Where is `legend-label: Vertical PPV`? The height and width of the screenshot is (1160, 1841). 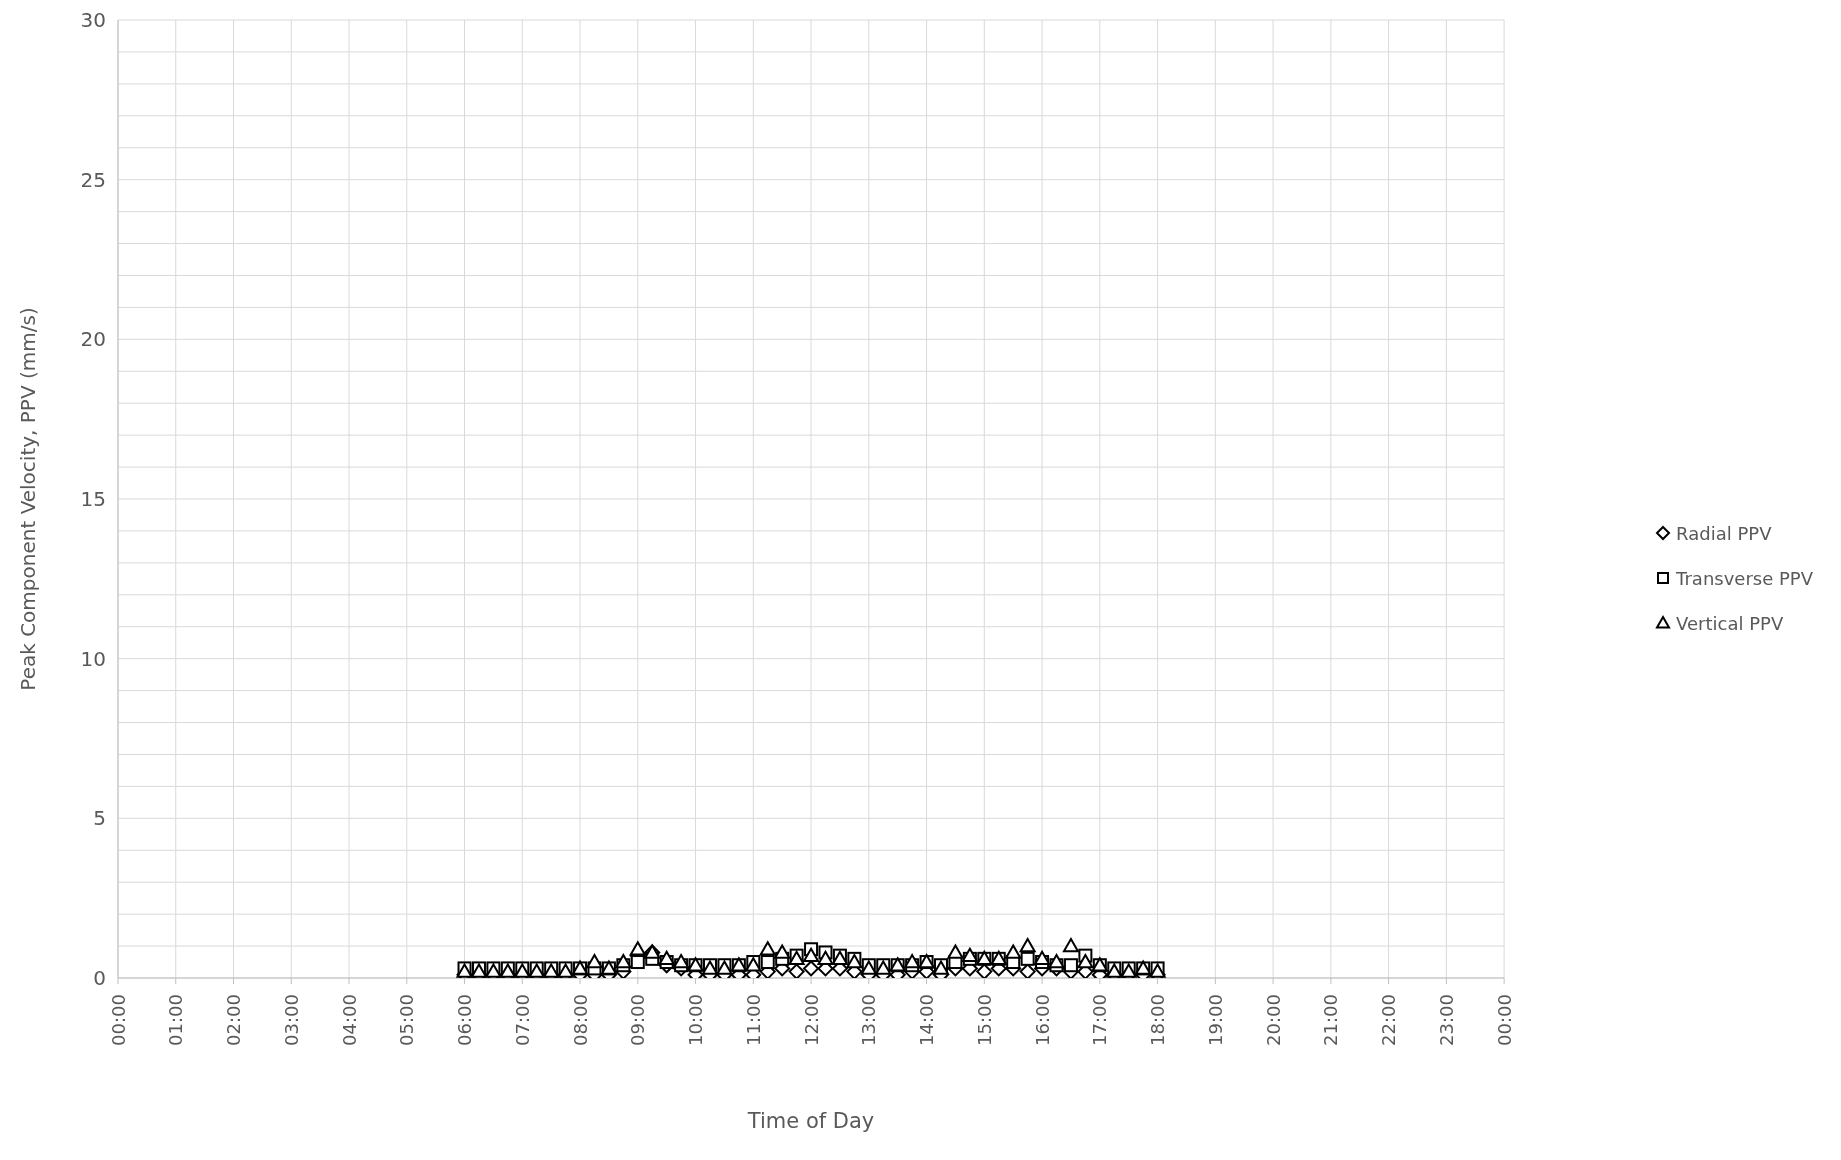 legend-label: Vertical PPV is located at coordinates (1730, 623).